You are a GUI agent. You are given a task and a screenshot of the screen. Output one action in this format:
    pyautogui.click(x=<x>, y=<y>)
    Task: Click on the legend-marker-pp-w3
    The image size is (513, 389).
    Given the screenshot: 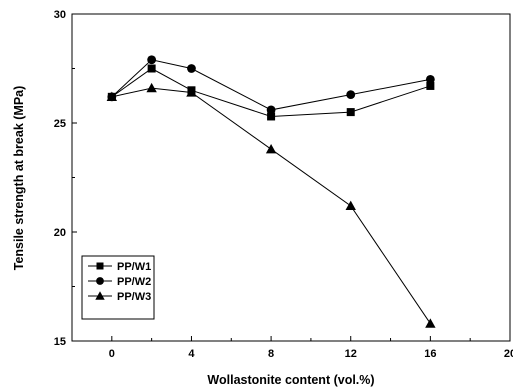 What is the action you would take?
    pyautogui.click(x=100, y=295)
    